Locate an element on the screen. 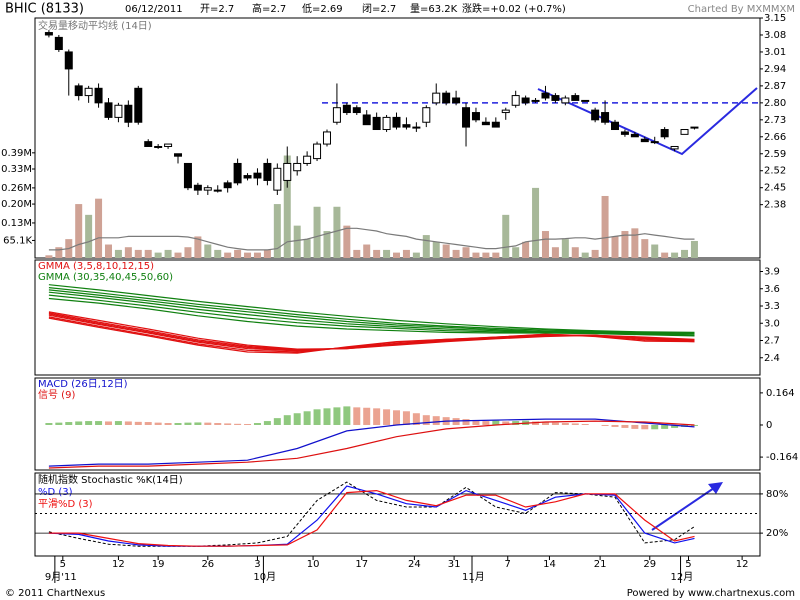  y-tick-label: 0.13M is located at coordinates (16, 223).